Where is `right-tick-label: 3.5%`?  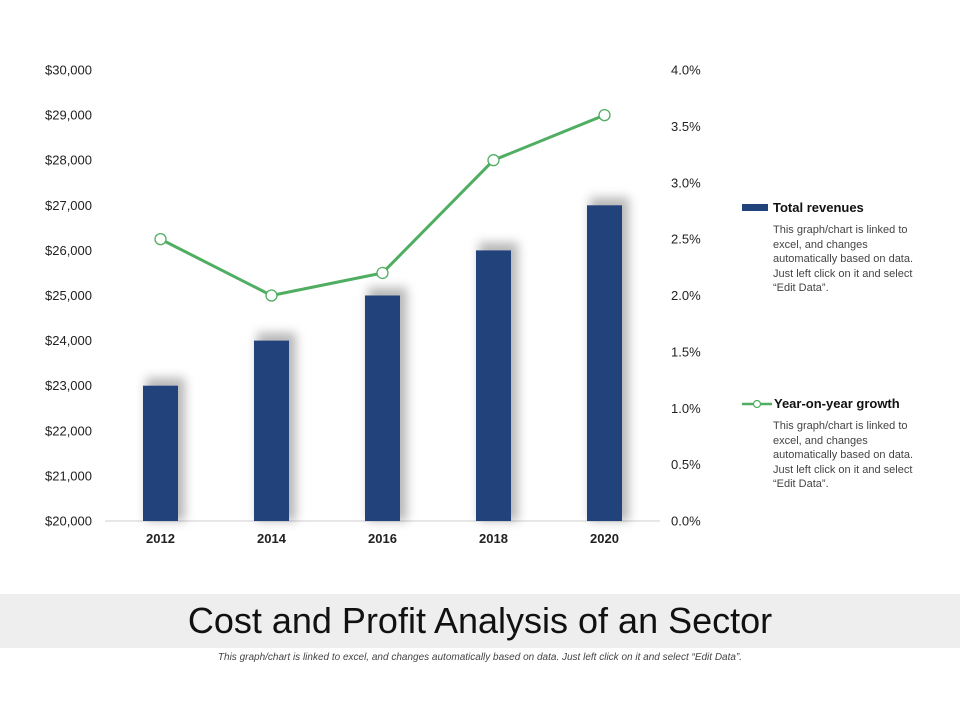 right-tick-label: 3.5% is located at coordinates (686, 126).